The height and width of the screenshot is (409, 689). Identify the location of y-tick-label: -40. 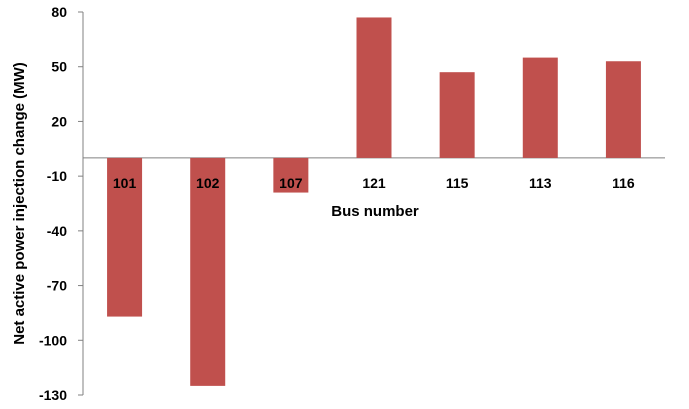
(57, 231).